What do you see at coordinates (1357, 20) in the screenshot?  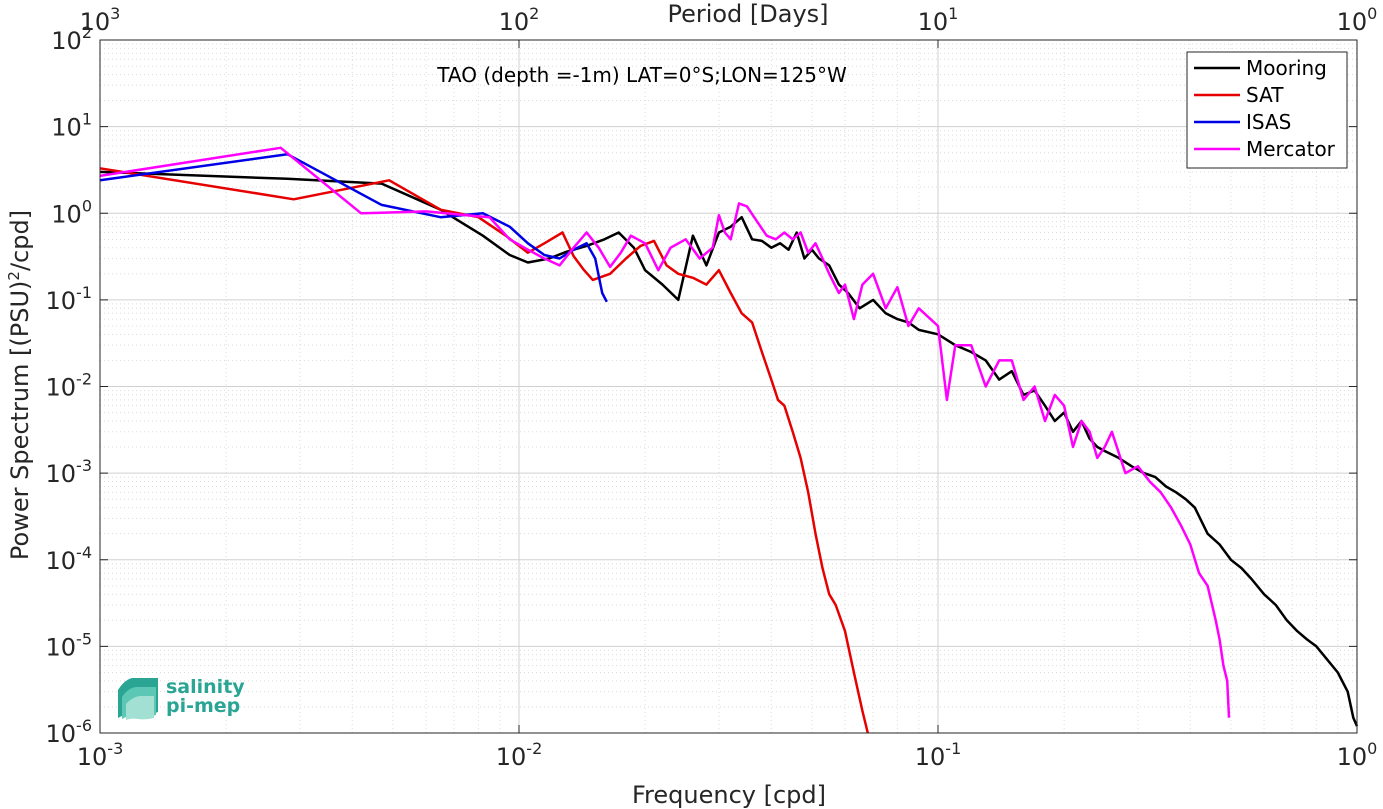 I see `top-tick-label: 10⁰` at bounding box center [1357, 20].